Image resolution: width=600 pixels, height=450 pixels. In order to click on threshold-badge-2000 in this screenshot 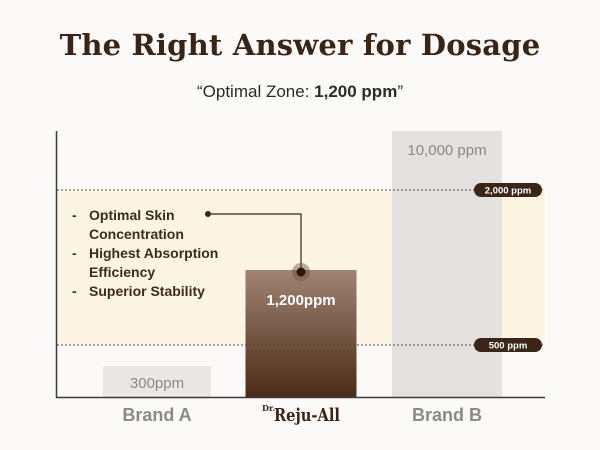, I will do `click(508, 190)`.